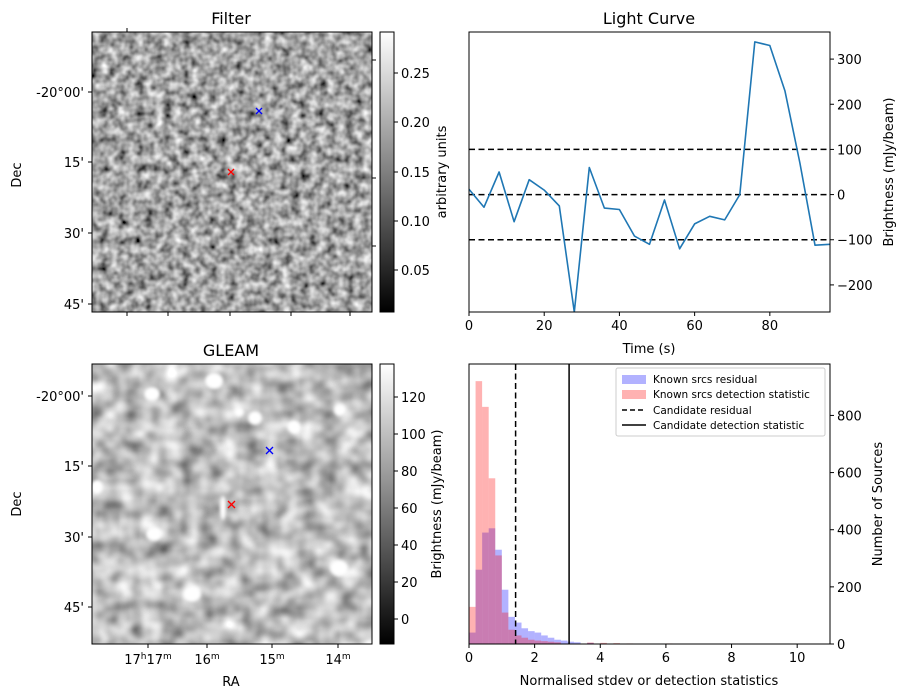 This screenshot has width=907, height=699. What do you see at coordinates (396, 508) in the screenshot?
I see `gleam-colorbar-ticks` at bounding box center [396, 508].